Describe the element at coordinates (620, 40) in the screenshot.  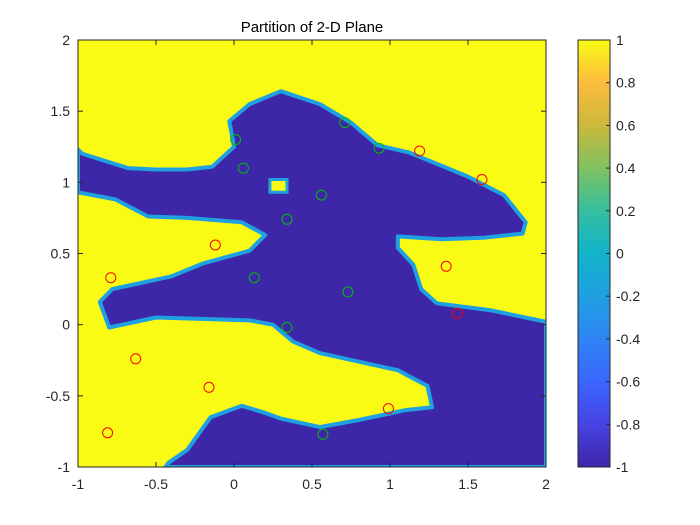
I see `colorbar-tick-label: 1` at that location.